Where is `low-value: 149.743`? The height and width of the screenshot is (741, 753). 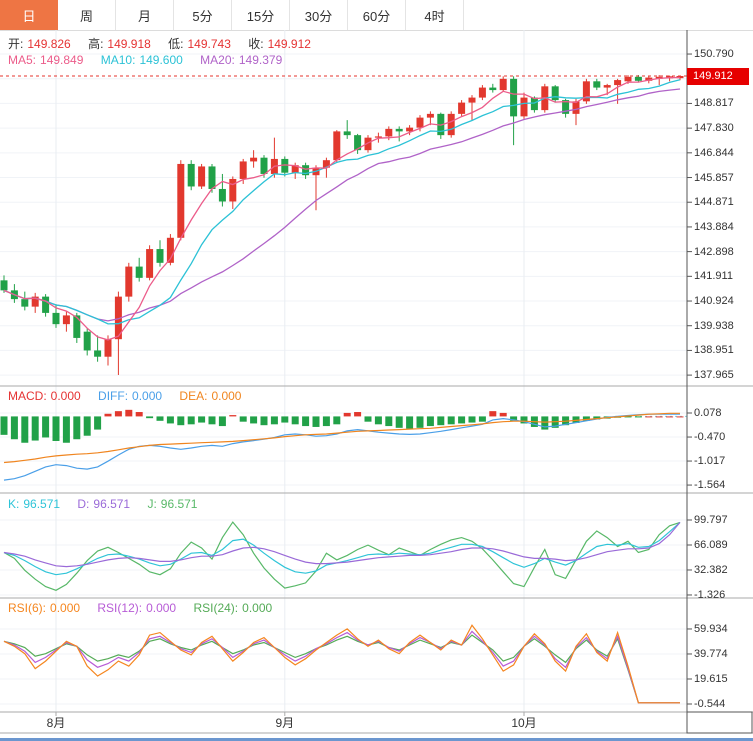 low-value: 149.743 is located at coordinates (209, 44).